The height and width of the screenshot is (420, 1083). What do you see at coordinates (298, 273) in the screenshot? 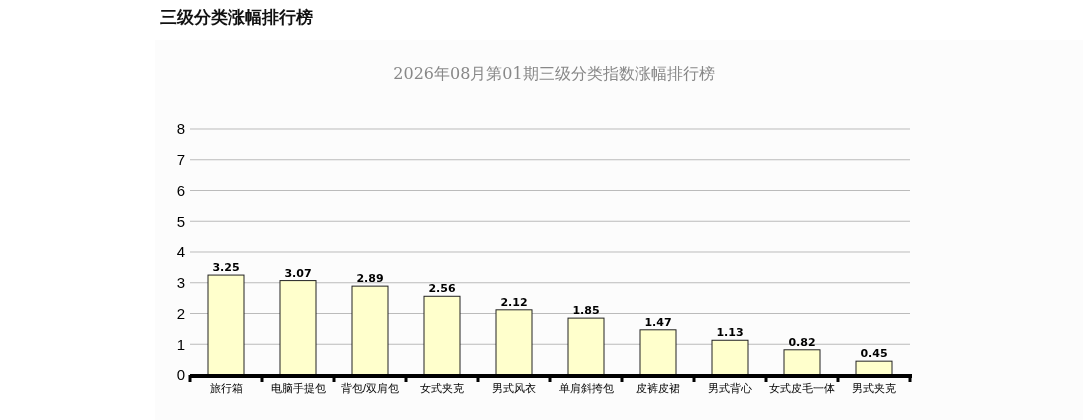
I see `data-label: 3.07` at bounding box center [298, 273].